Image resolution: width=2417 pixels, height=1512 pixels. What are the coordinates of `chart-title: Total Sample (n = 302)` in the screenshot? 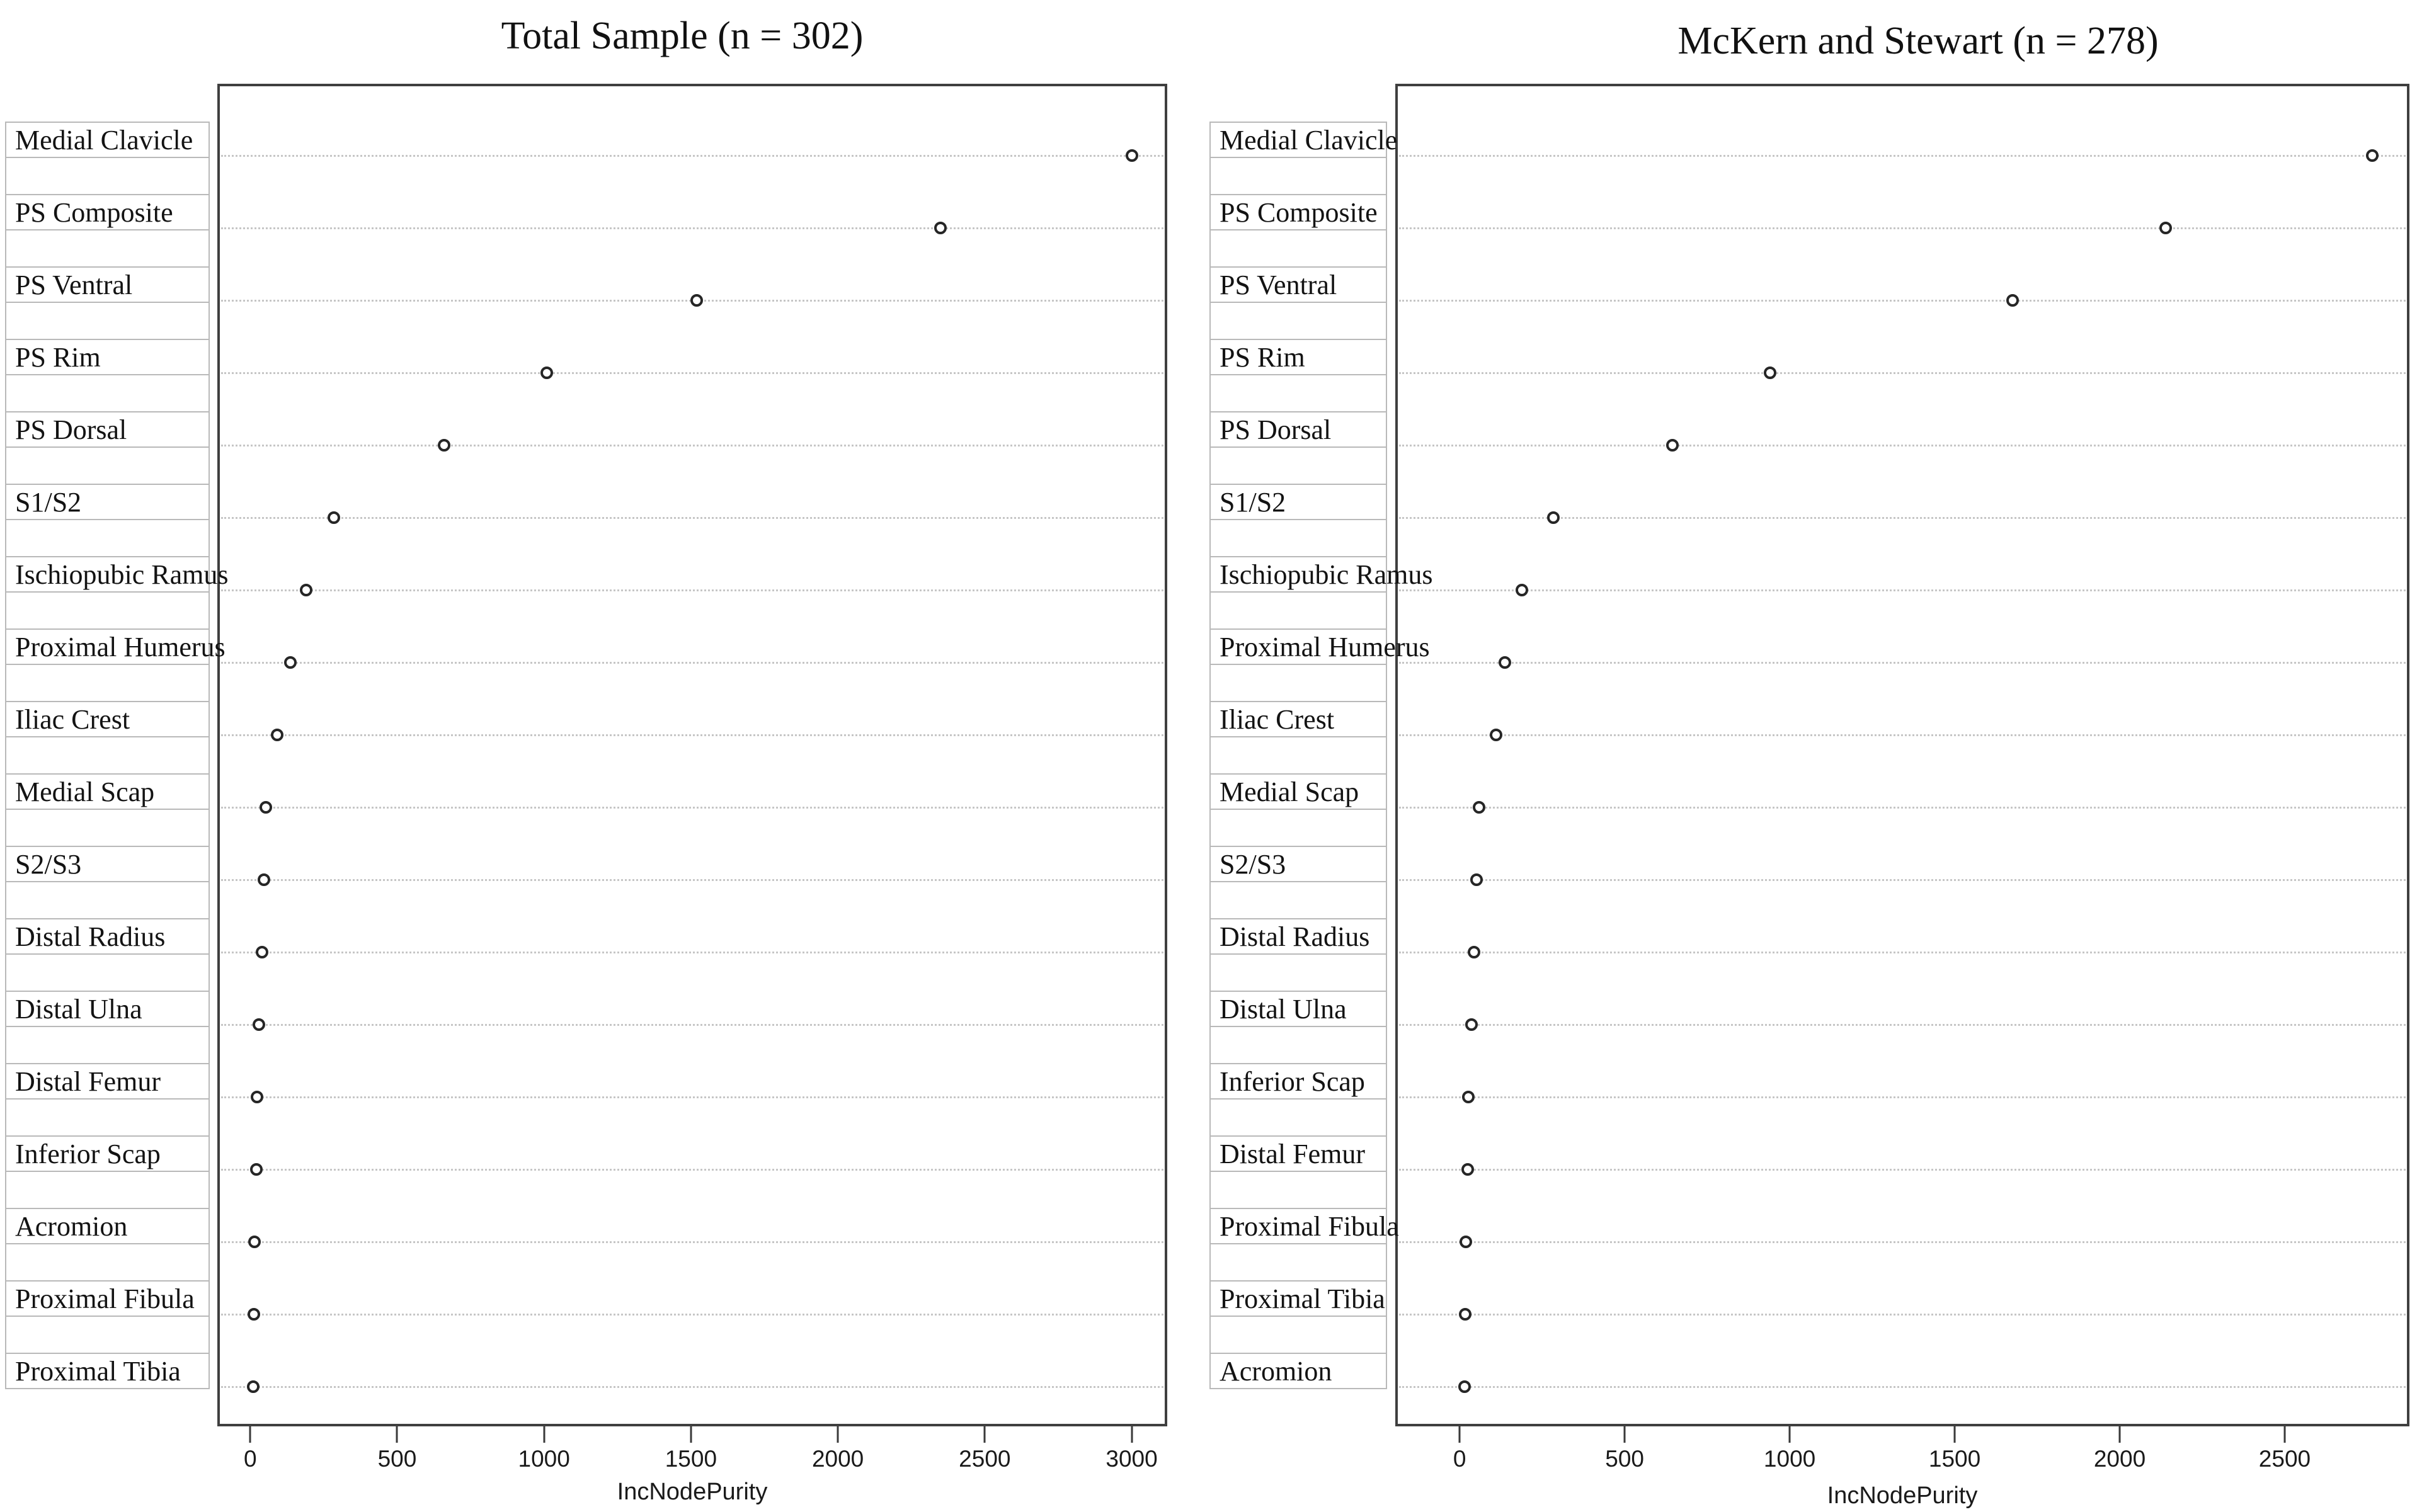 It's located at (682, 36).